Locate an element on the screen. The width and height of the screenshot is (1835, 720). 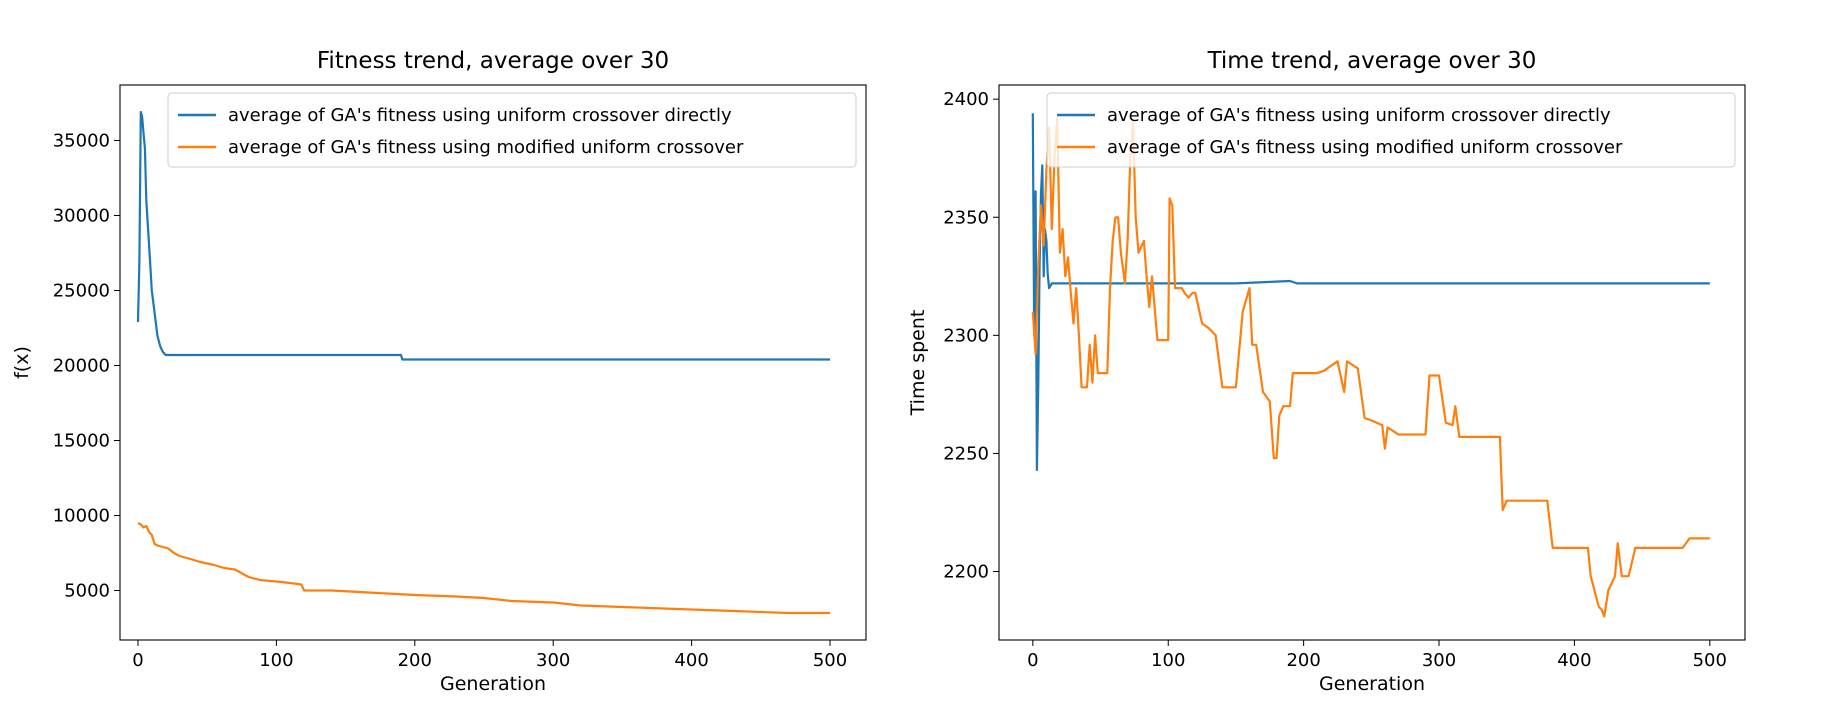
y-tick-label: 2250 is located at coordinates (966, 453).